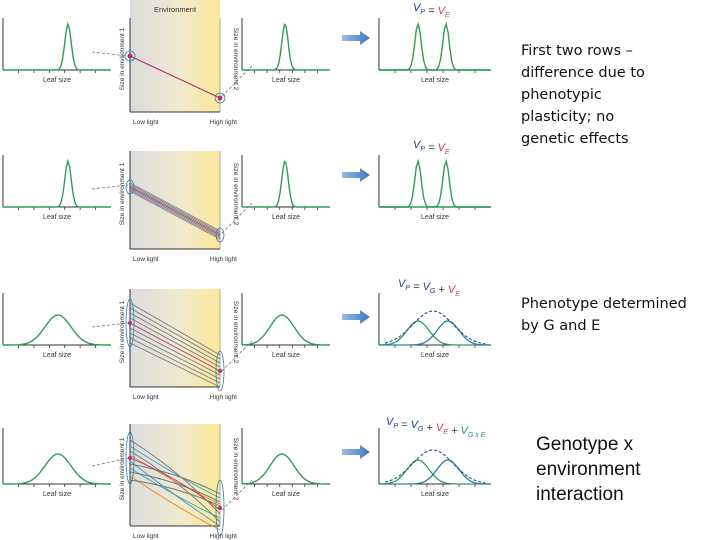 The image size is (720, 540). I want to click on reaction-point-high, so click(220, 98).